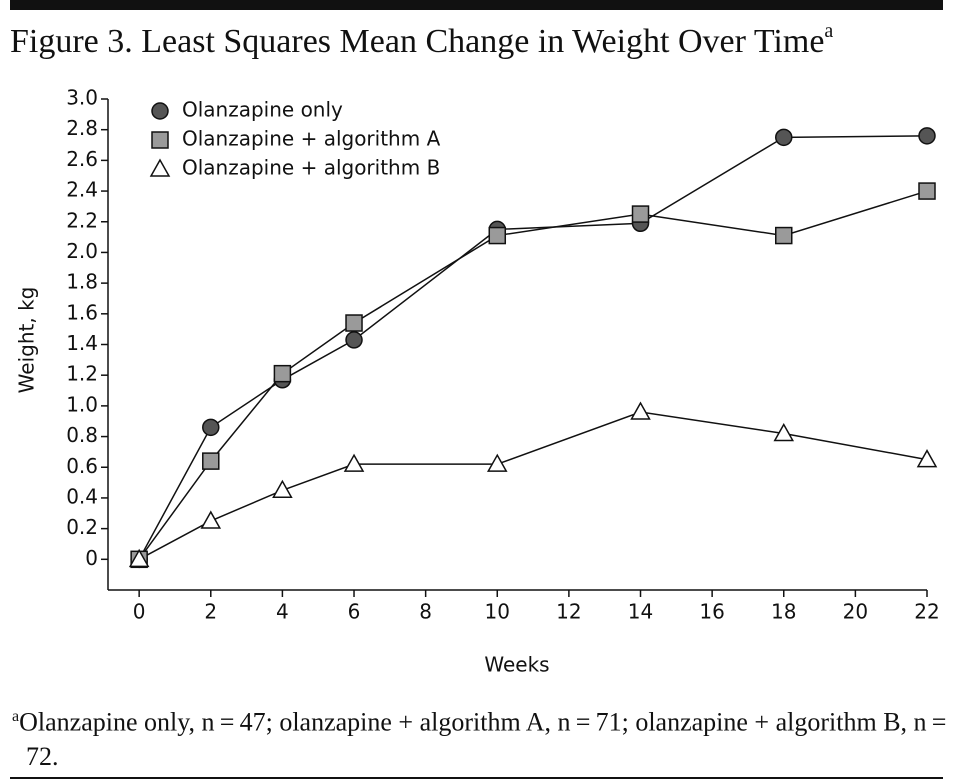 This screenshot has height=784, width=953. What do you see at coordinates (82, 435) in the screenshot?
I see `y-tick-label: 0.8` at bounding box center [82, 435].